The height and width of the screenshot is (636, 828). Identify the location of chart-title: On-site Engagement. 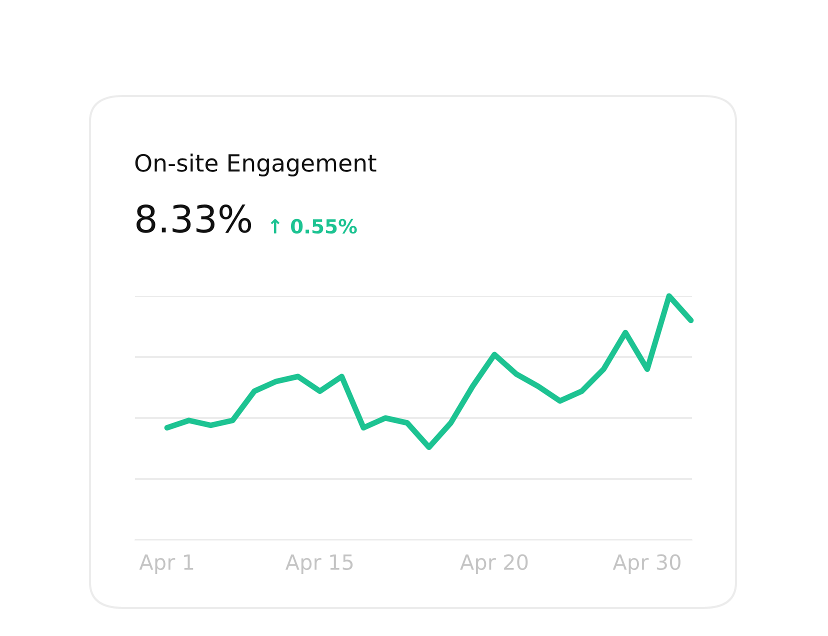
(255, 165).